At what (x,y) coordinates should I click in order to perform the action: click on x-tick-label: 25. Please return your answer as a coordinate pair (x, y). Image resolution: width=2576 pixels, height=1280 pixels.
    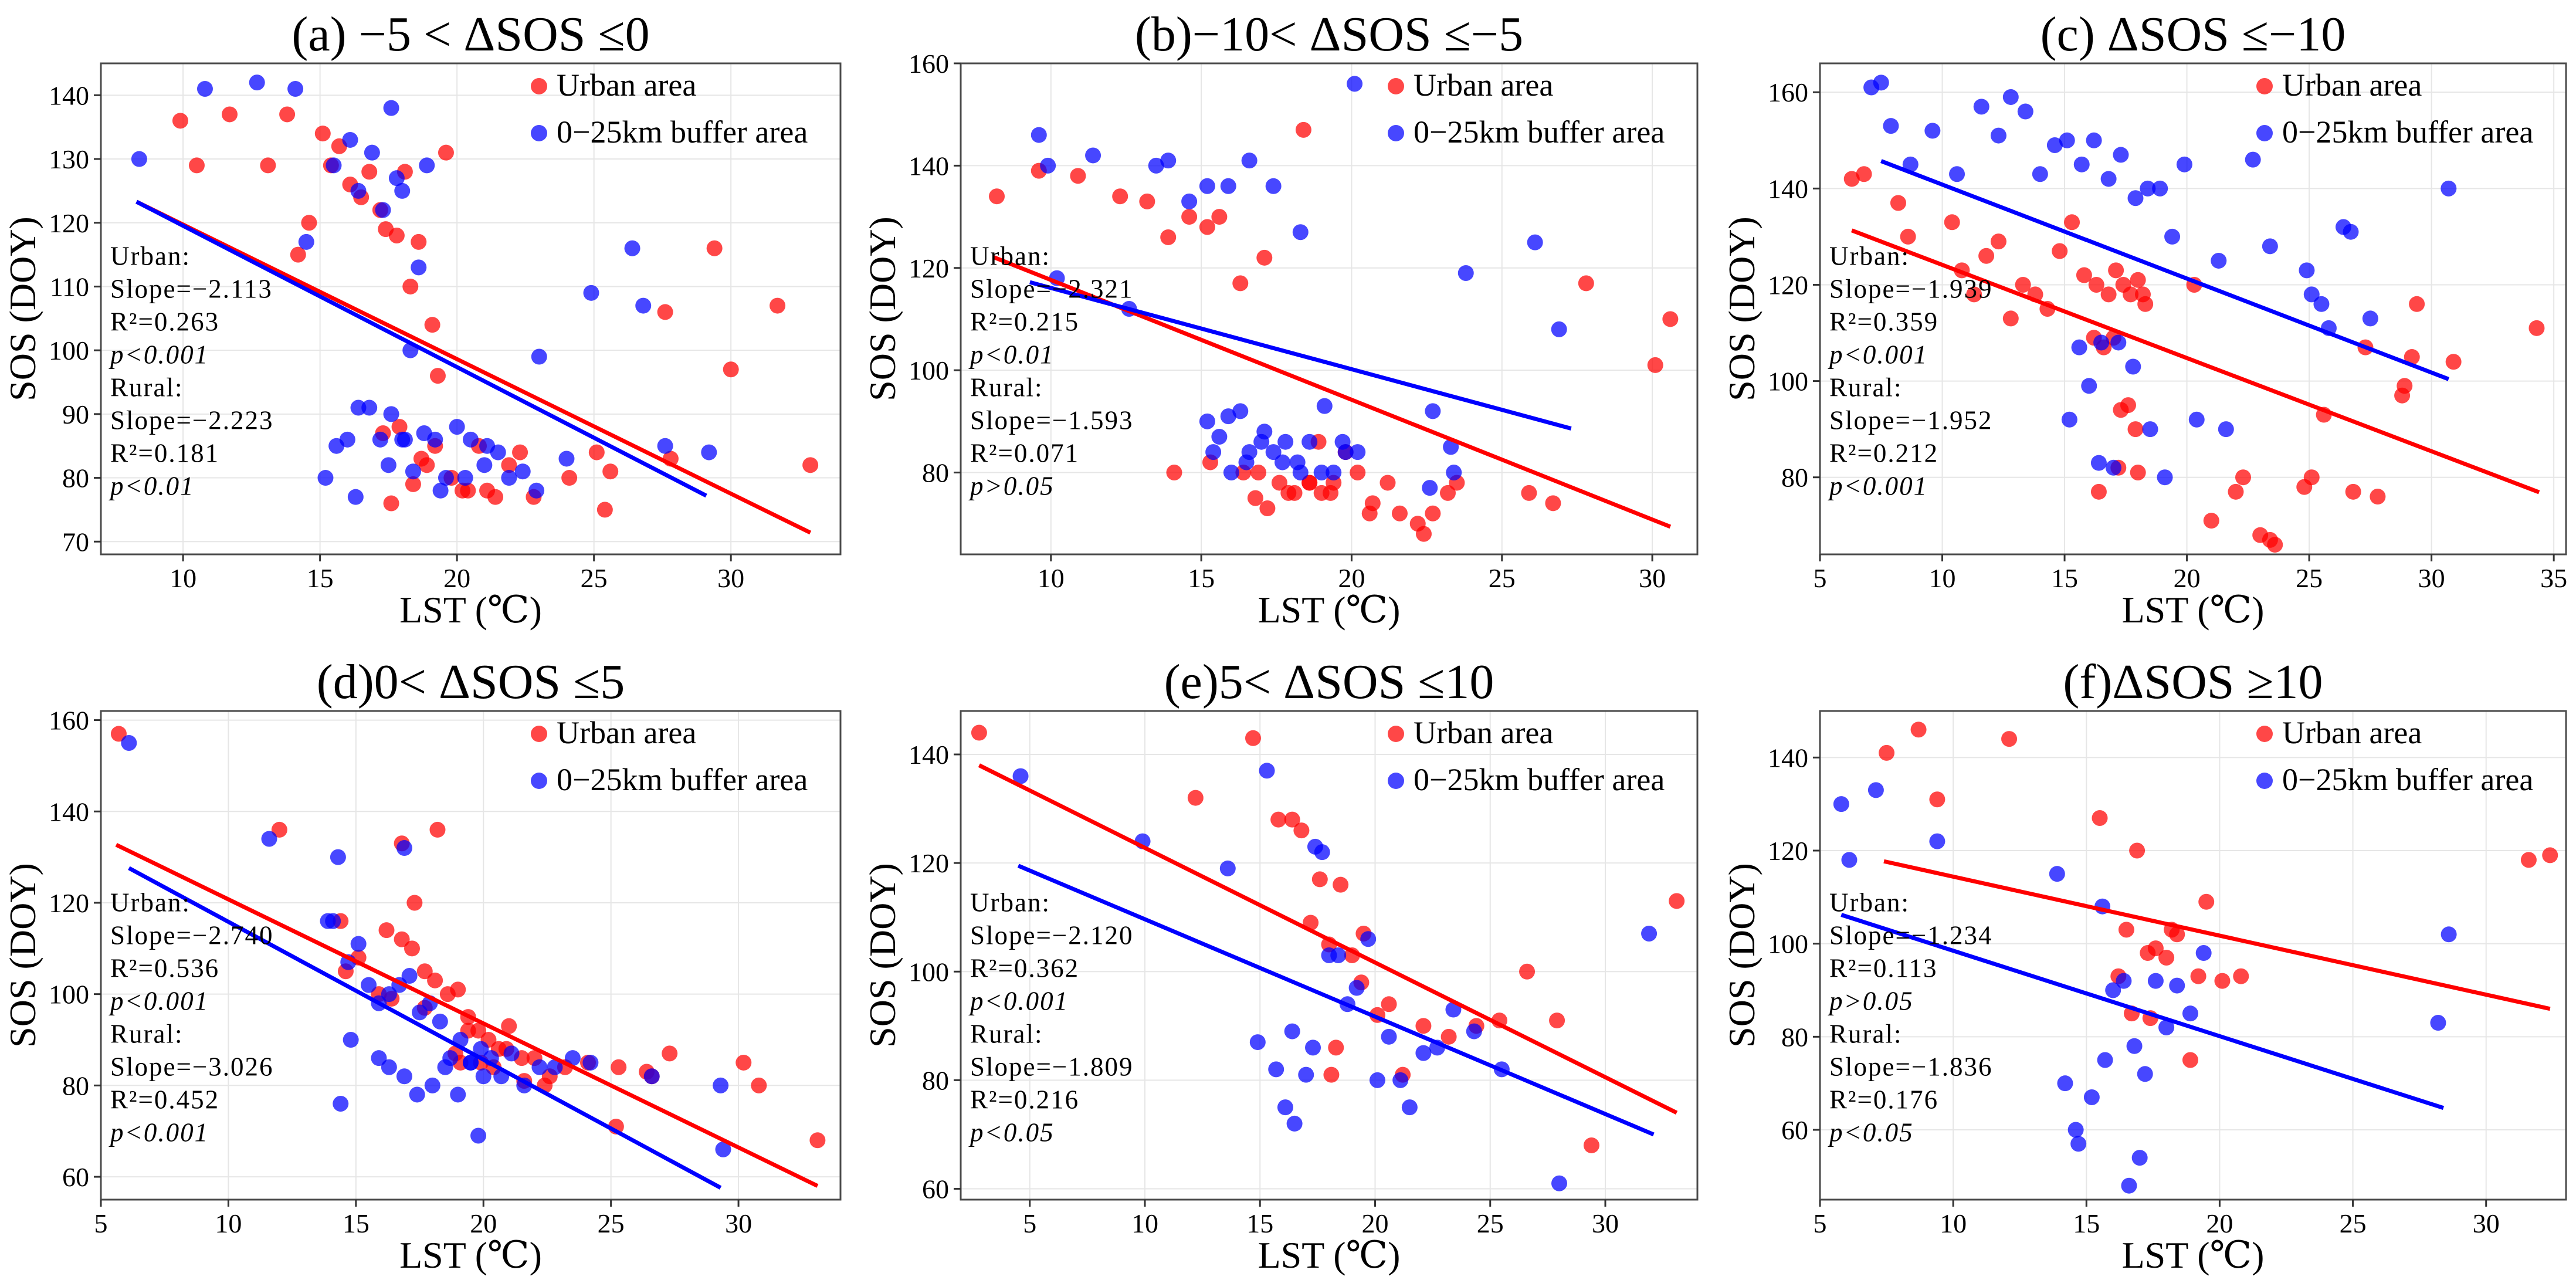
    Looking at the image, I should click on (2353, 1223).